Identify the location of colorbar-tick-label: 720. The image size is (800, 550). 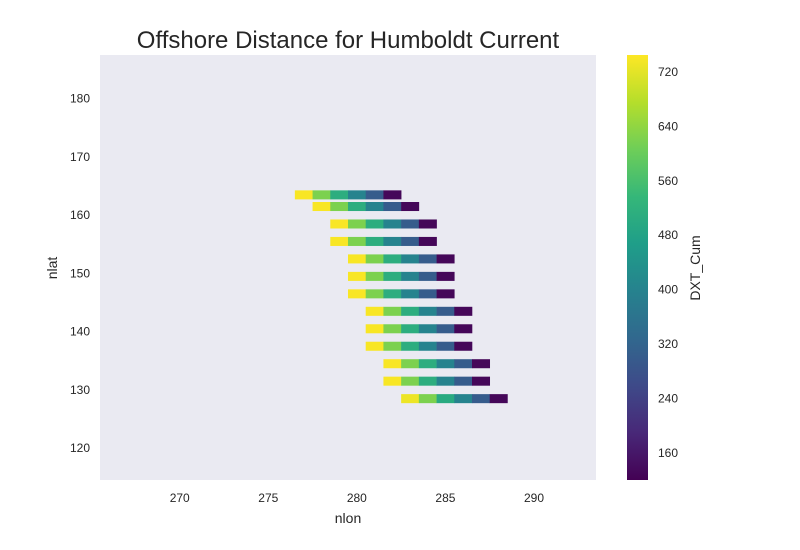
(668, 72).